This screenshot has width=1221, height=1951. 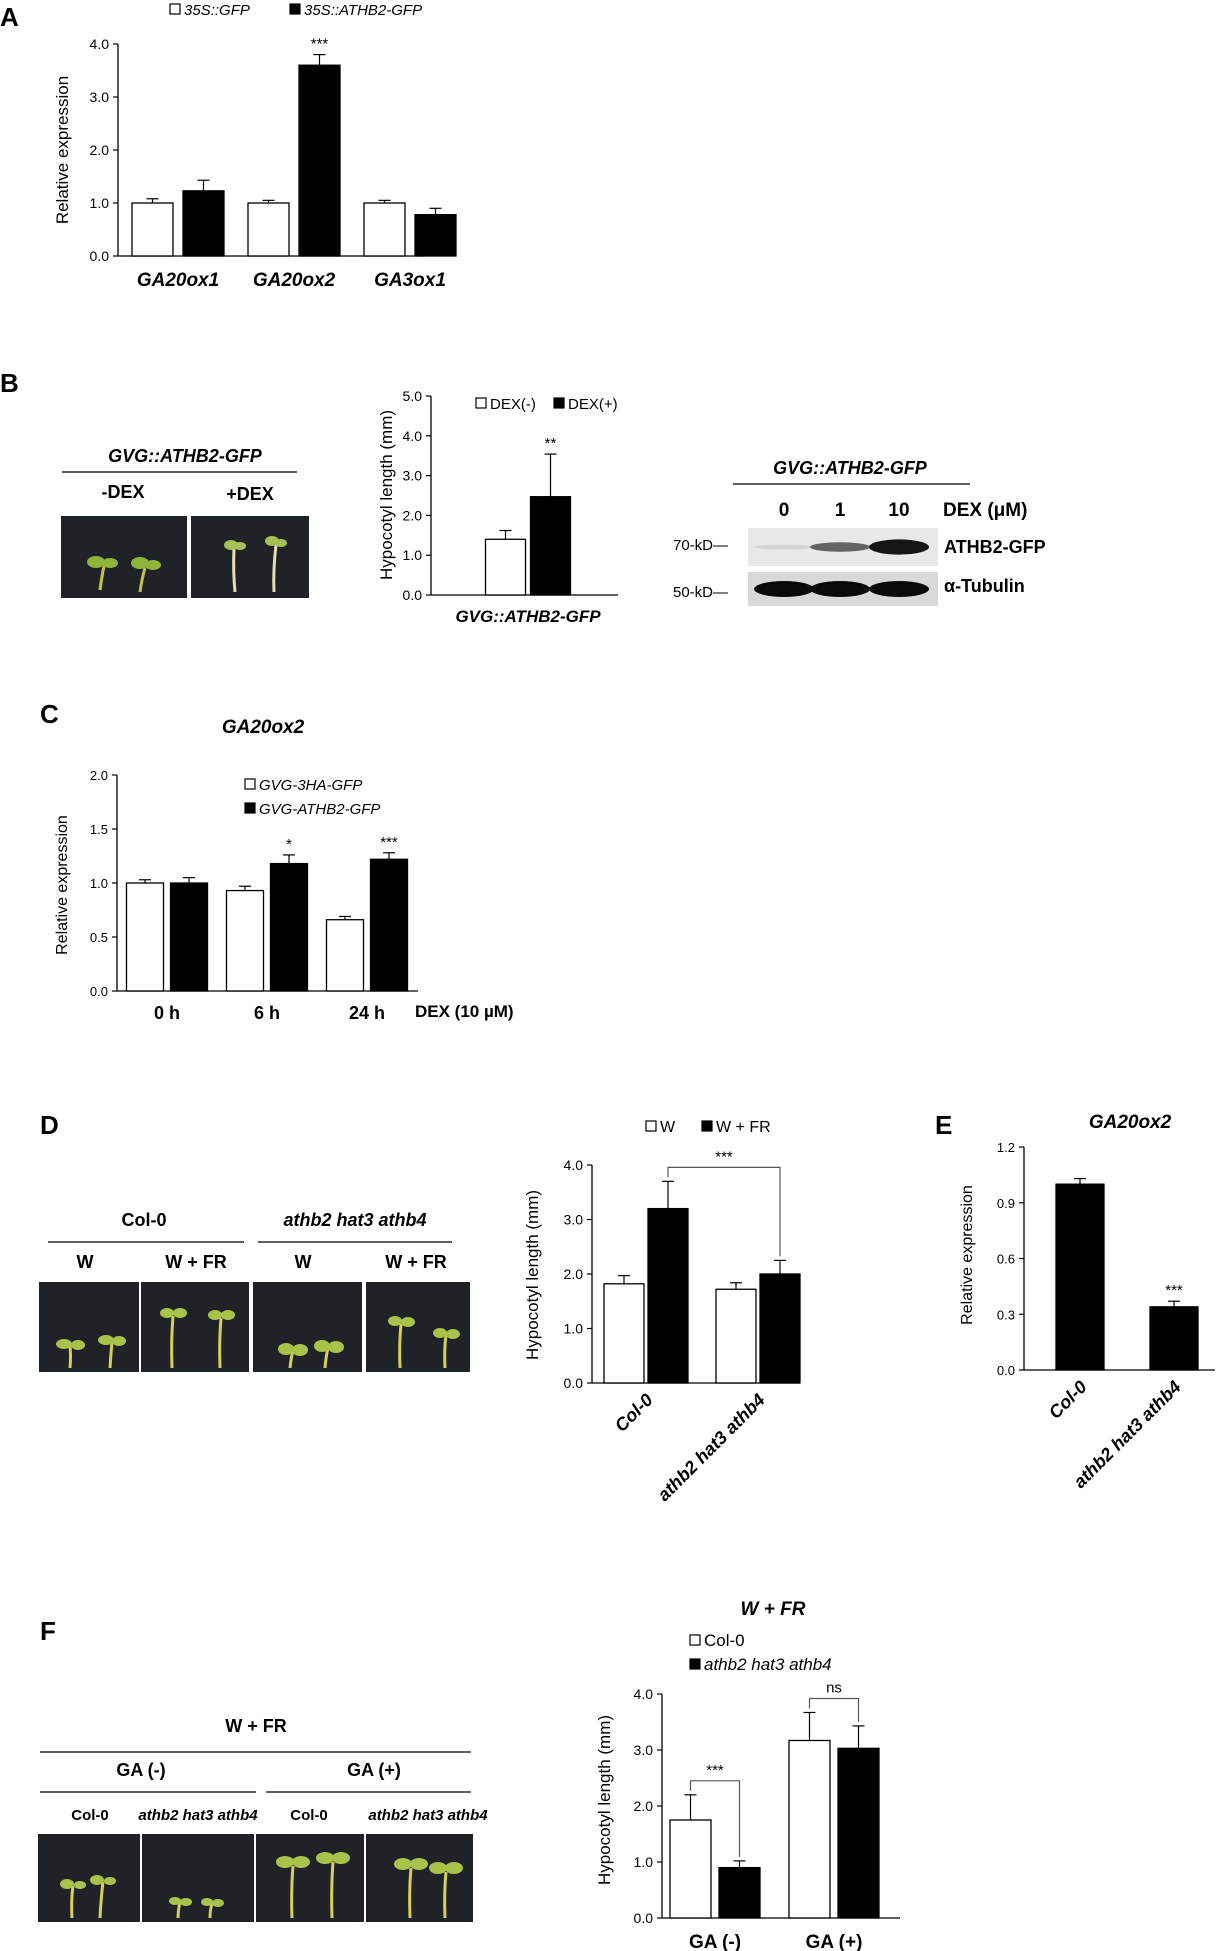 What do you see at coordinates (841, 568) in the screenshot?
I see `blot-bands` at bounding box center [841, 568].